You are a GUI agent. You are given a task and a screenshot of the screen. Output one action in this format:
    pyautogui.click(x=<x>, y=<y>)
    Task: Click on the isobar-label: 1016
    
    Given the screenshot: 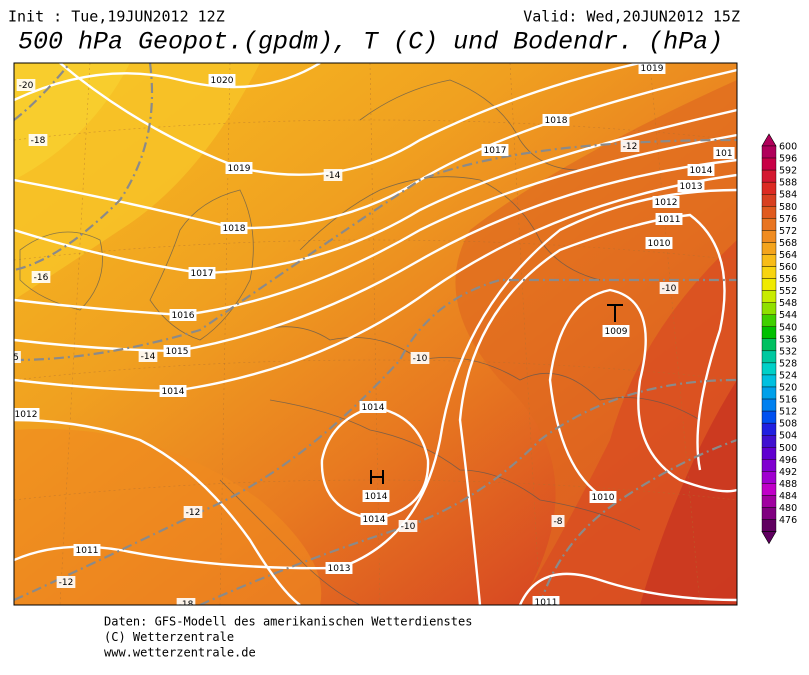 What is the action you would take?
    pyautogui.click(x=183, y=315)
    